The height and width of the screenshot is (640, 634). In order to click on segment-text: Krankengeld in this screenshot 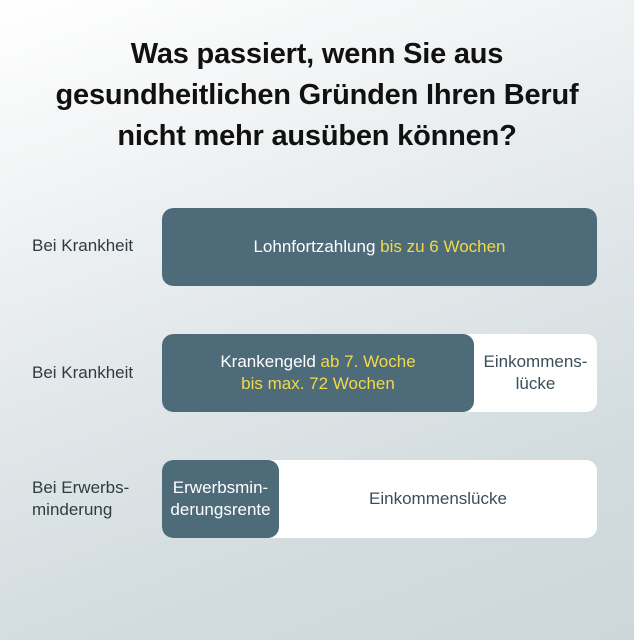, I will do `click(268, 361)`.